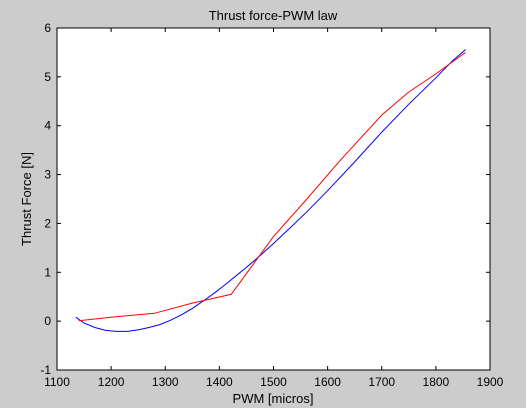  Describe the element at coordinates (47, 28) in the screenshot. I see `y-tick-label: 6` at that location.